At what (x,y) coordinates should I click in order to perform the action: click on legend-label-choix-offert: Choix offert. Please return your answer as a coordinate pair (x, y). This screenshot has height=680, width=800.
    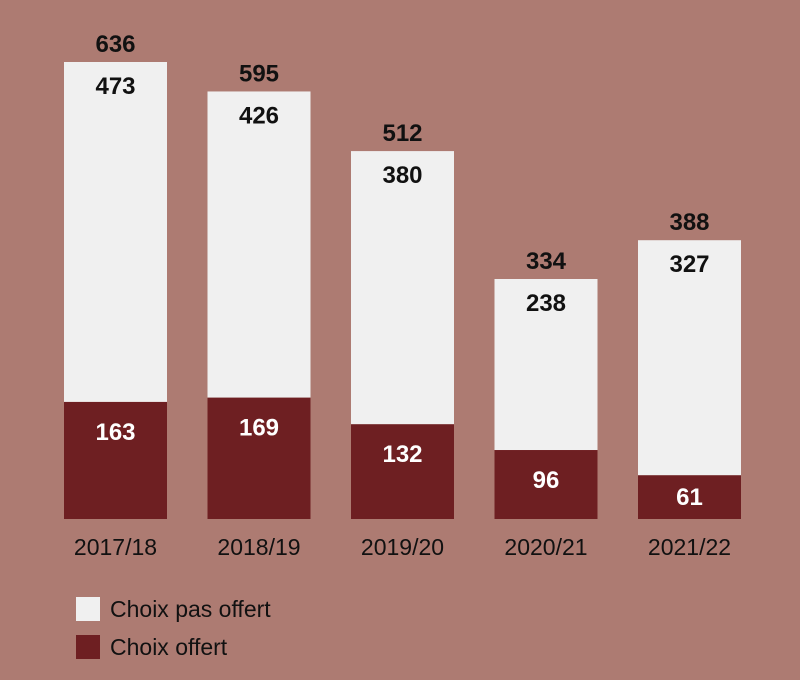
    Looking at the image, I should click on (169, 646).